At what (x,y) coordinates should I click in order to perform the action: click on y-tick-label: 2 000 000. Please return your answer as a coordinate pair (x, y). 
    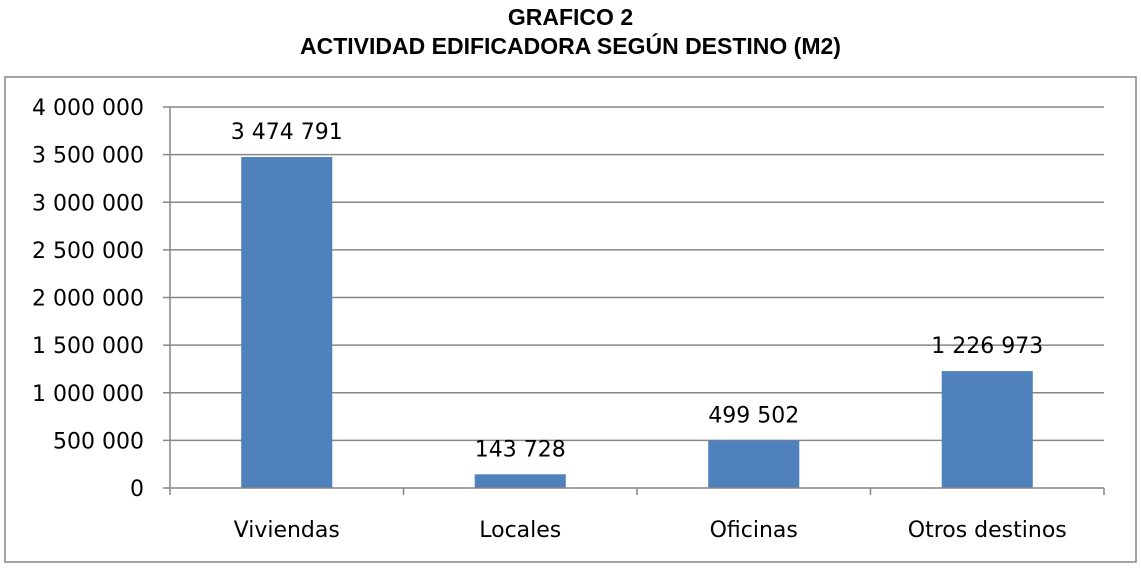
    Looking at the image, I should click on (88, 299).